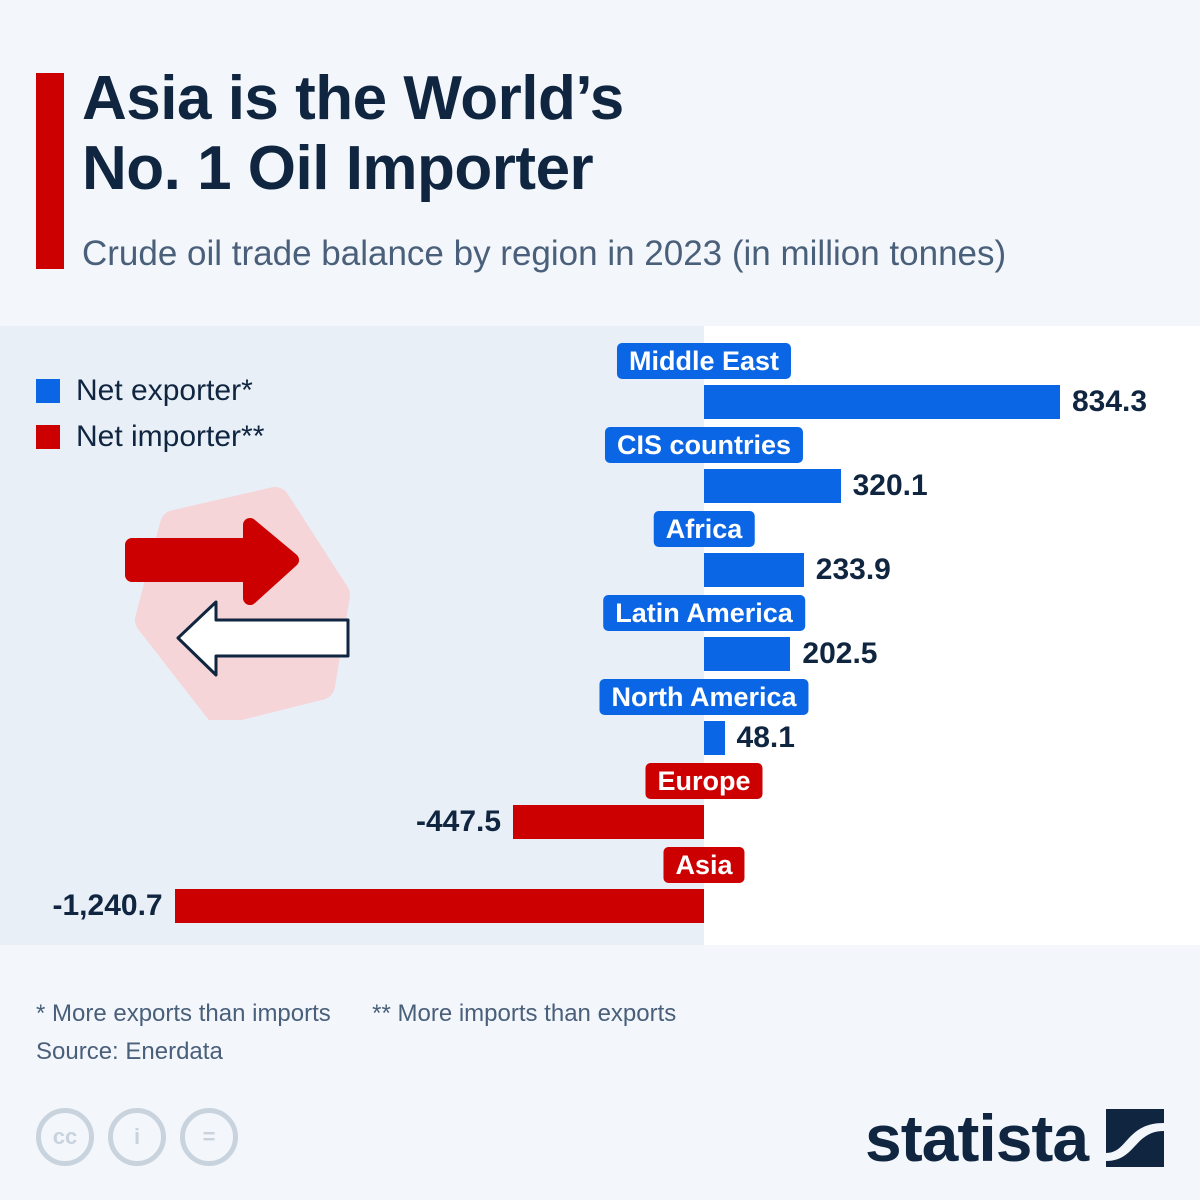 The width and height of the screenshot is (1200, 1200). I want to click on value-label: 202.5, so click(840, 653).